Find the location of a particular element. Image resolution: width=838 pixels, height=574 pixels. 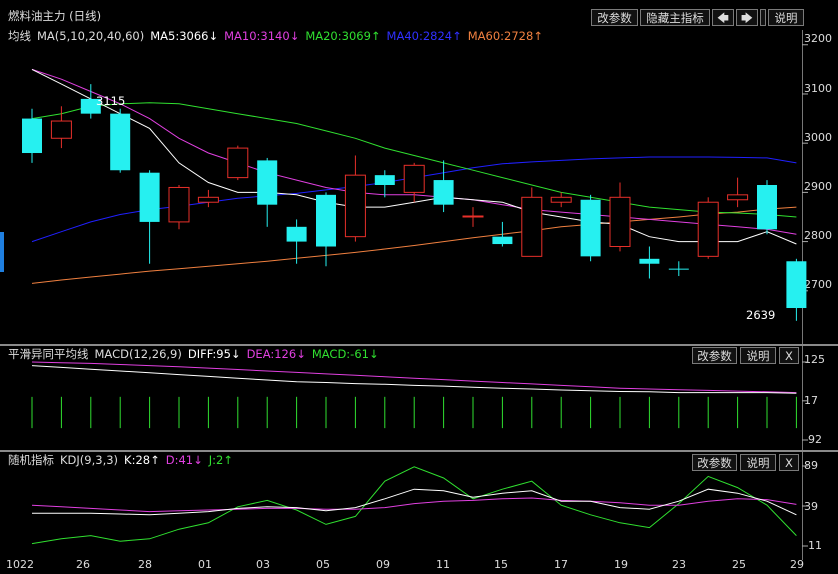

pane-divider is located at coordinates (763, 17).